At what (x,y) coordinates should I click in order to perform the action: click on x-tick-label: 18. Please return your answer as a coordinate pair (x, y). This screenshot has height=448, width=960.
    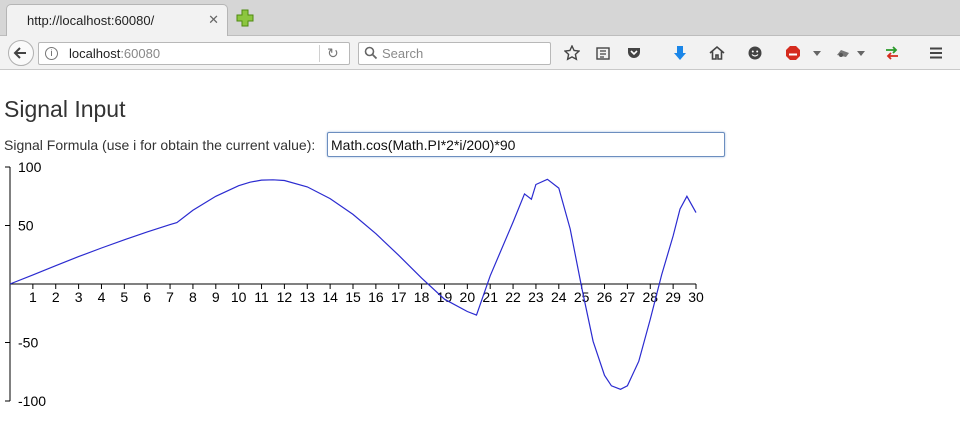
    Looking at the image, I should click on (422, 297).